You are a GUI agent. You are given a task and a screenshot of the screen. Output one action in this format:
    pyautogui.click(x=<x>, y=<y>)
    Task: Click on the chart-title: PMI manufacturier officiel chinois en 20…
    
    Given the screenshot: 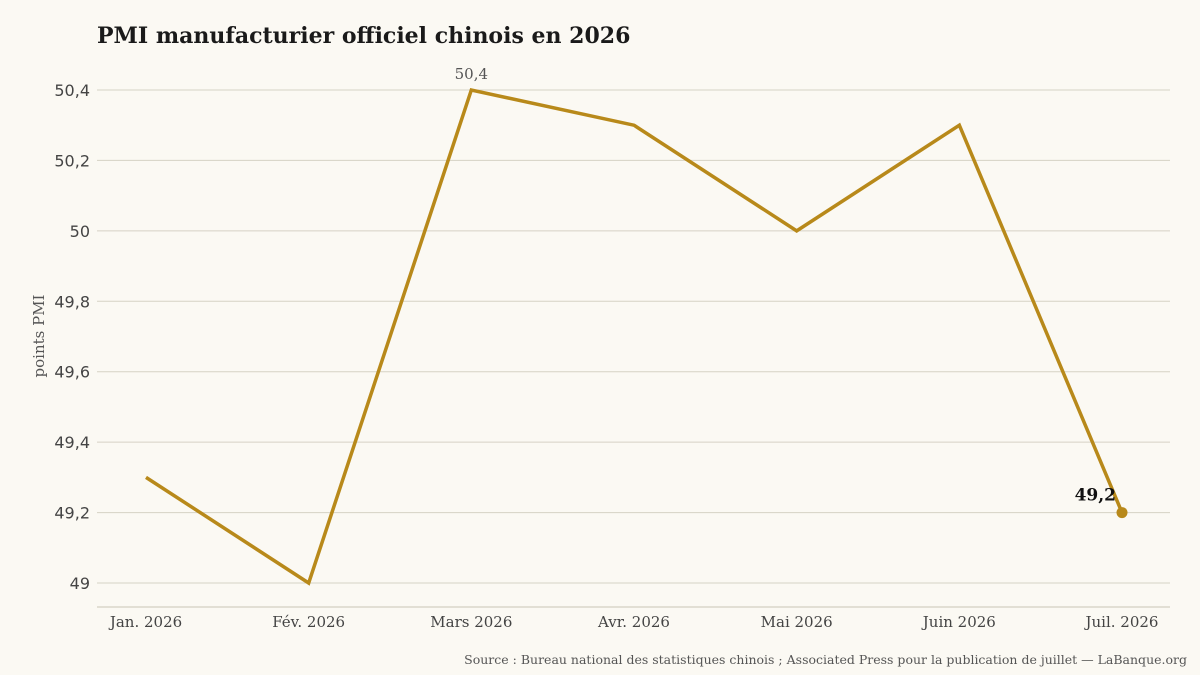 What is the action you would take?
    pyautogui.click(x=363, y=36)
    